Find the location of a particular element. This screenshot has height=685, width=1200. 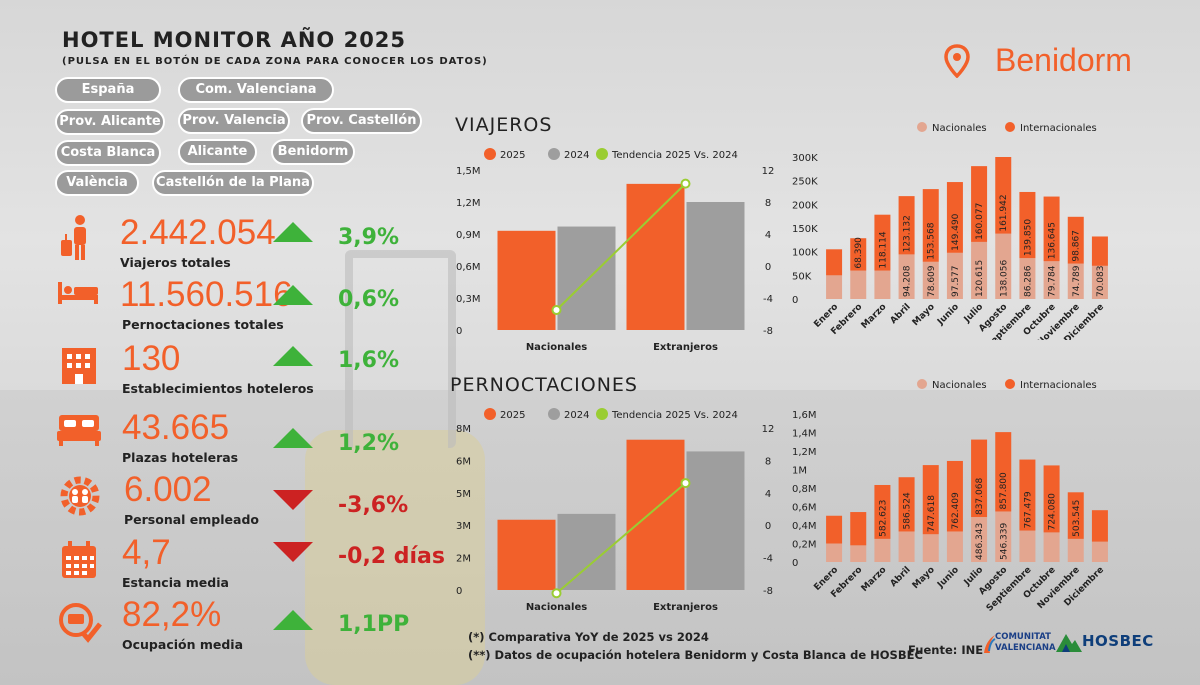

staff-gear-icon is located at coordinates (80, 496).